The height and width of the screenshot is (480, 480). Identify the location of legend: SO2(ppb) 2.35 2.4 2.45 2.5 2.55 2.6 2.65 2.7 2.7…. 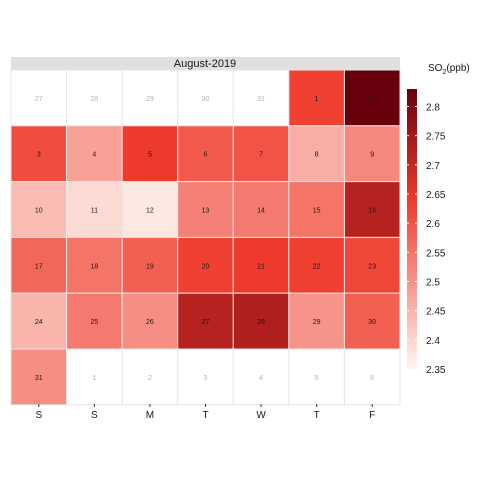
(438, 219).